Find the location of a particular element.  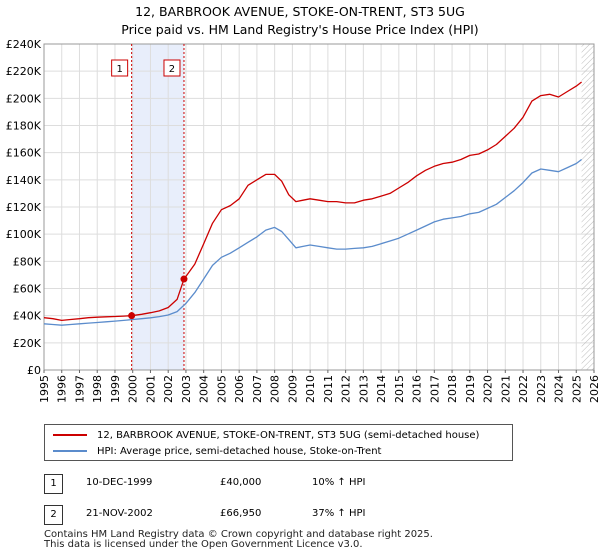

x-tick-label: 2003 is located at coordinates (186, 389).